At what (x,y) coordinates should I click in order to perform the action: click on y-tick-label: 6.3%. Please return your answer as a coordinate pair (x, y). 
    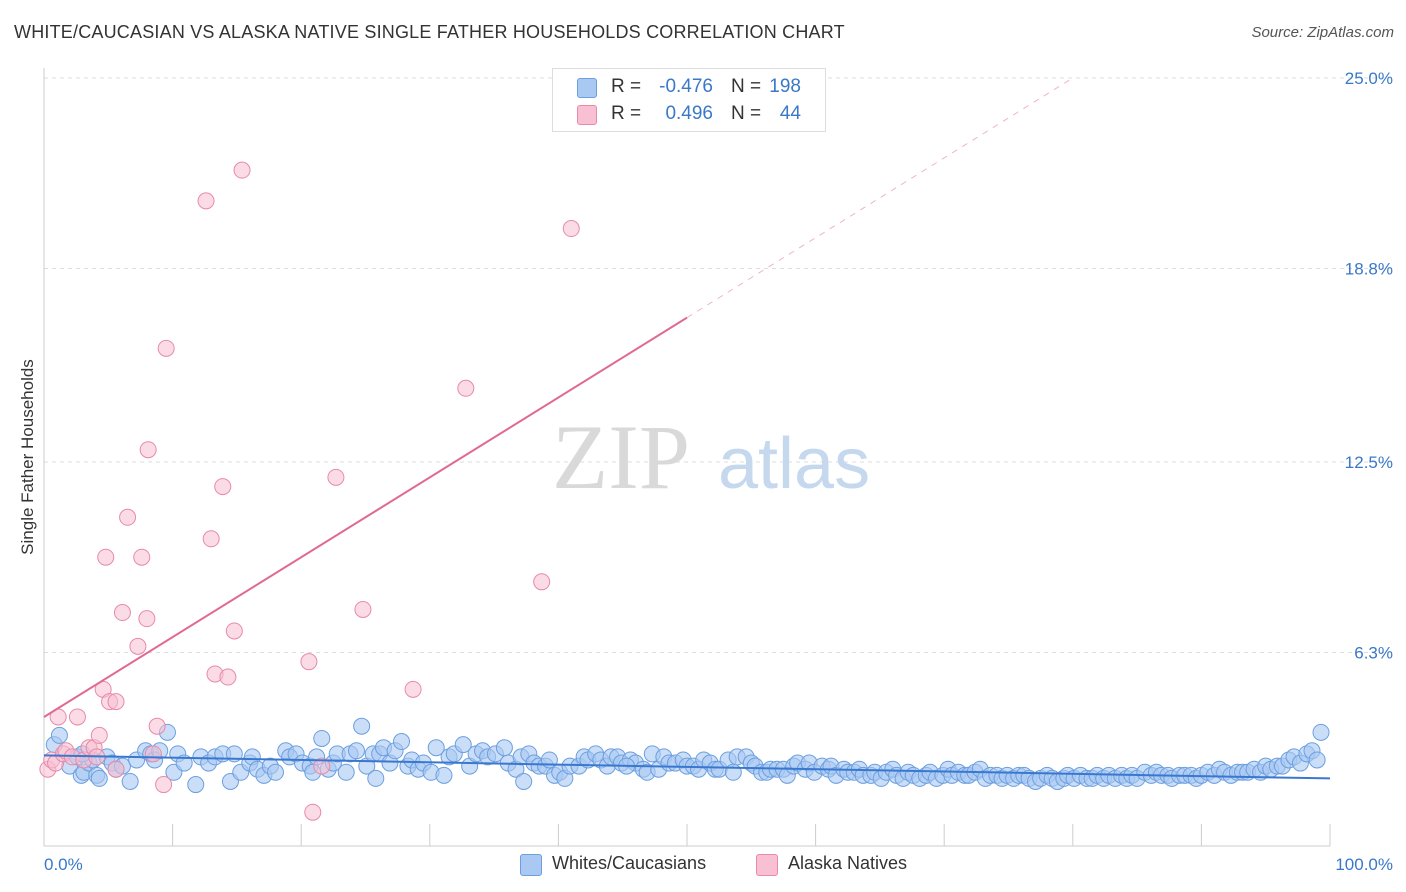
    Looking at the image, I should click on (1373, 652).